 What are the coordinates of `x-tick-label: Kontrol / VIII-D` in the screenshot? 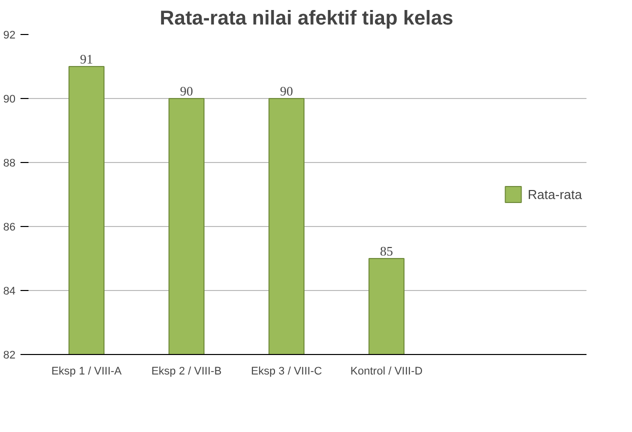 It's located at (386, 372).